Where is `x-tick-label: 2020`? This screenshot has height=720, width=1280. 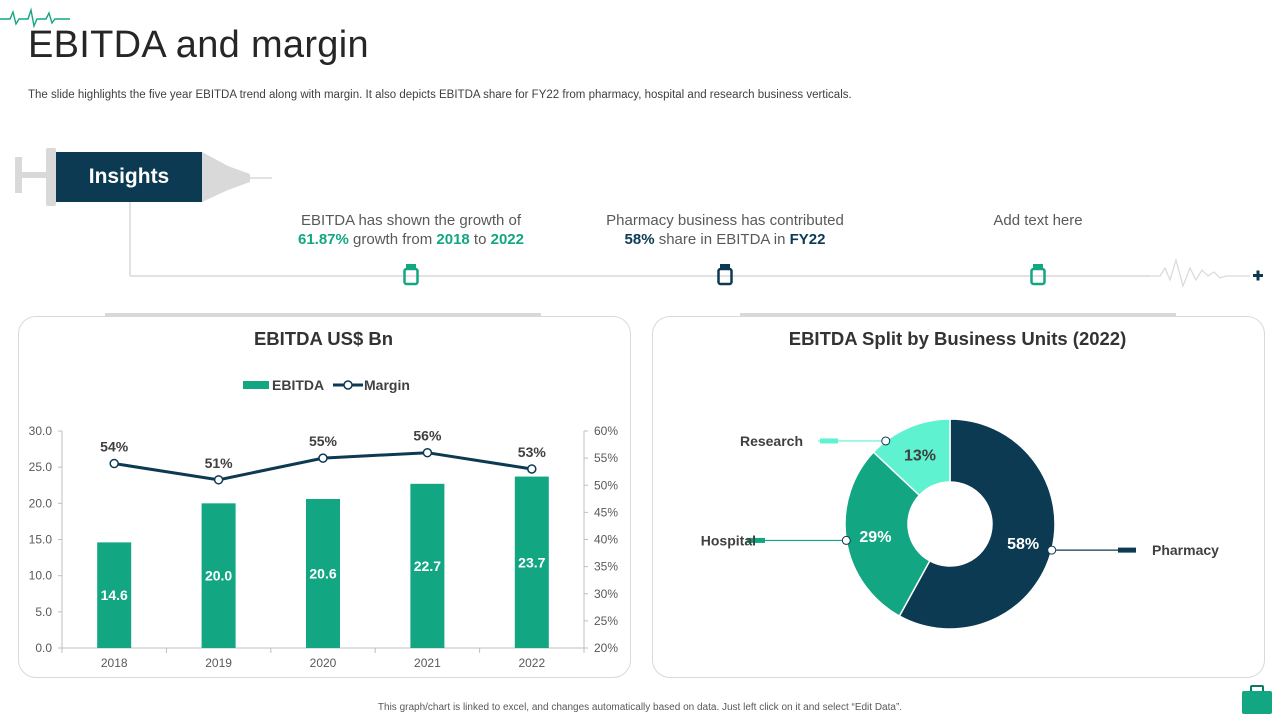 x-tick-label: 2020 is located at coordinates (323, 663).